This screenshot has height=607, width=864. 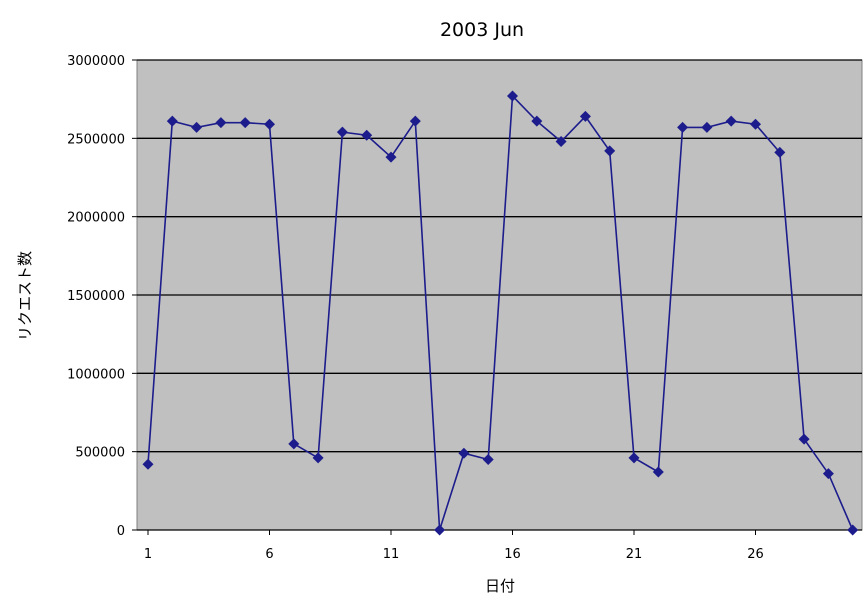 What do you see at coordinates (96, 218) in the screenshot?
I see `y-tick-label-4: 2000000` at bounding box center [96, 218].